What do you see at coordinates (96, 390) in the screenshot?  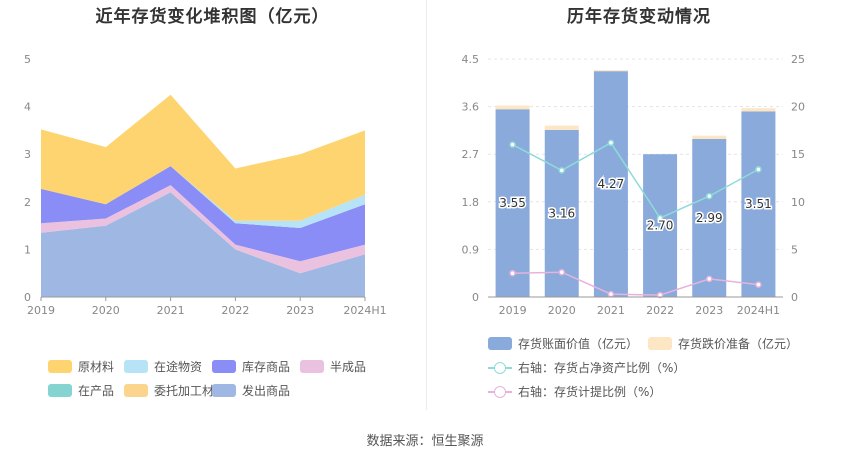 I see `legend-label: 在产品` at bounding box center [96, 390].